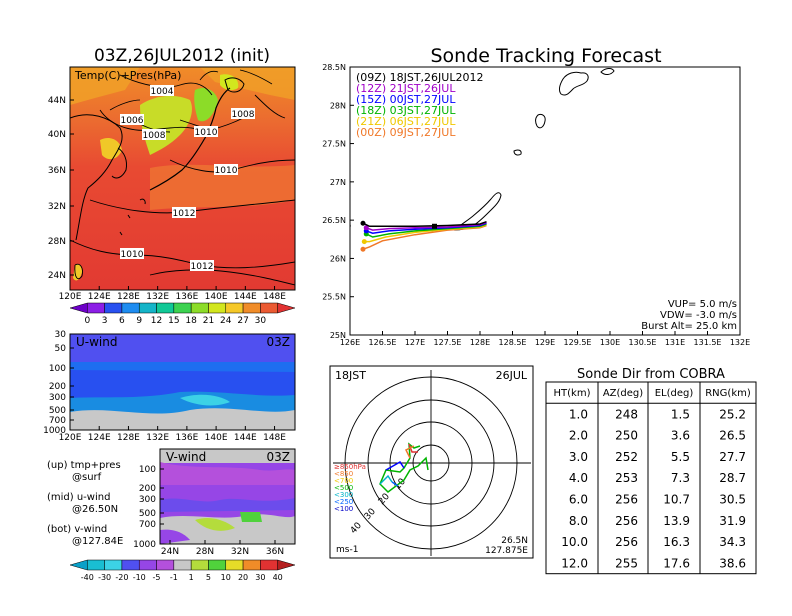 The image size is (792, 616). What do you see at coordinates (57, 101) in the screenshot?
I see `y-tick-label: 44N` at bounding box center [57, 101].